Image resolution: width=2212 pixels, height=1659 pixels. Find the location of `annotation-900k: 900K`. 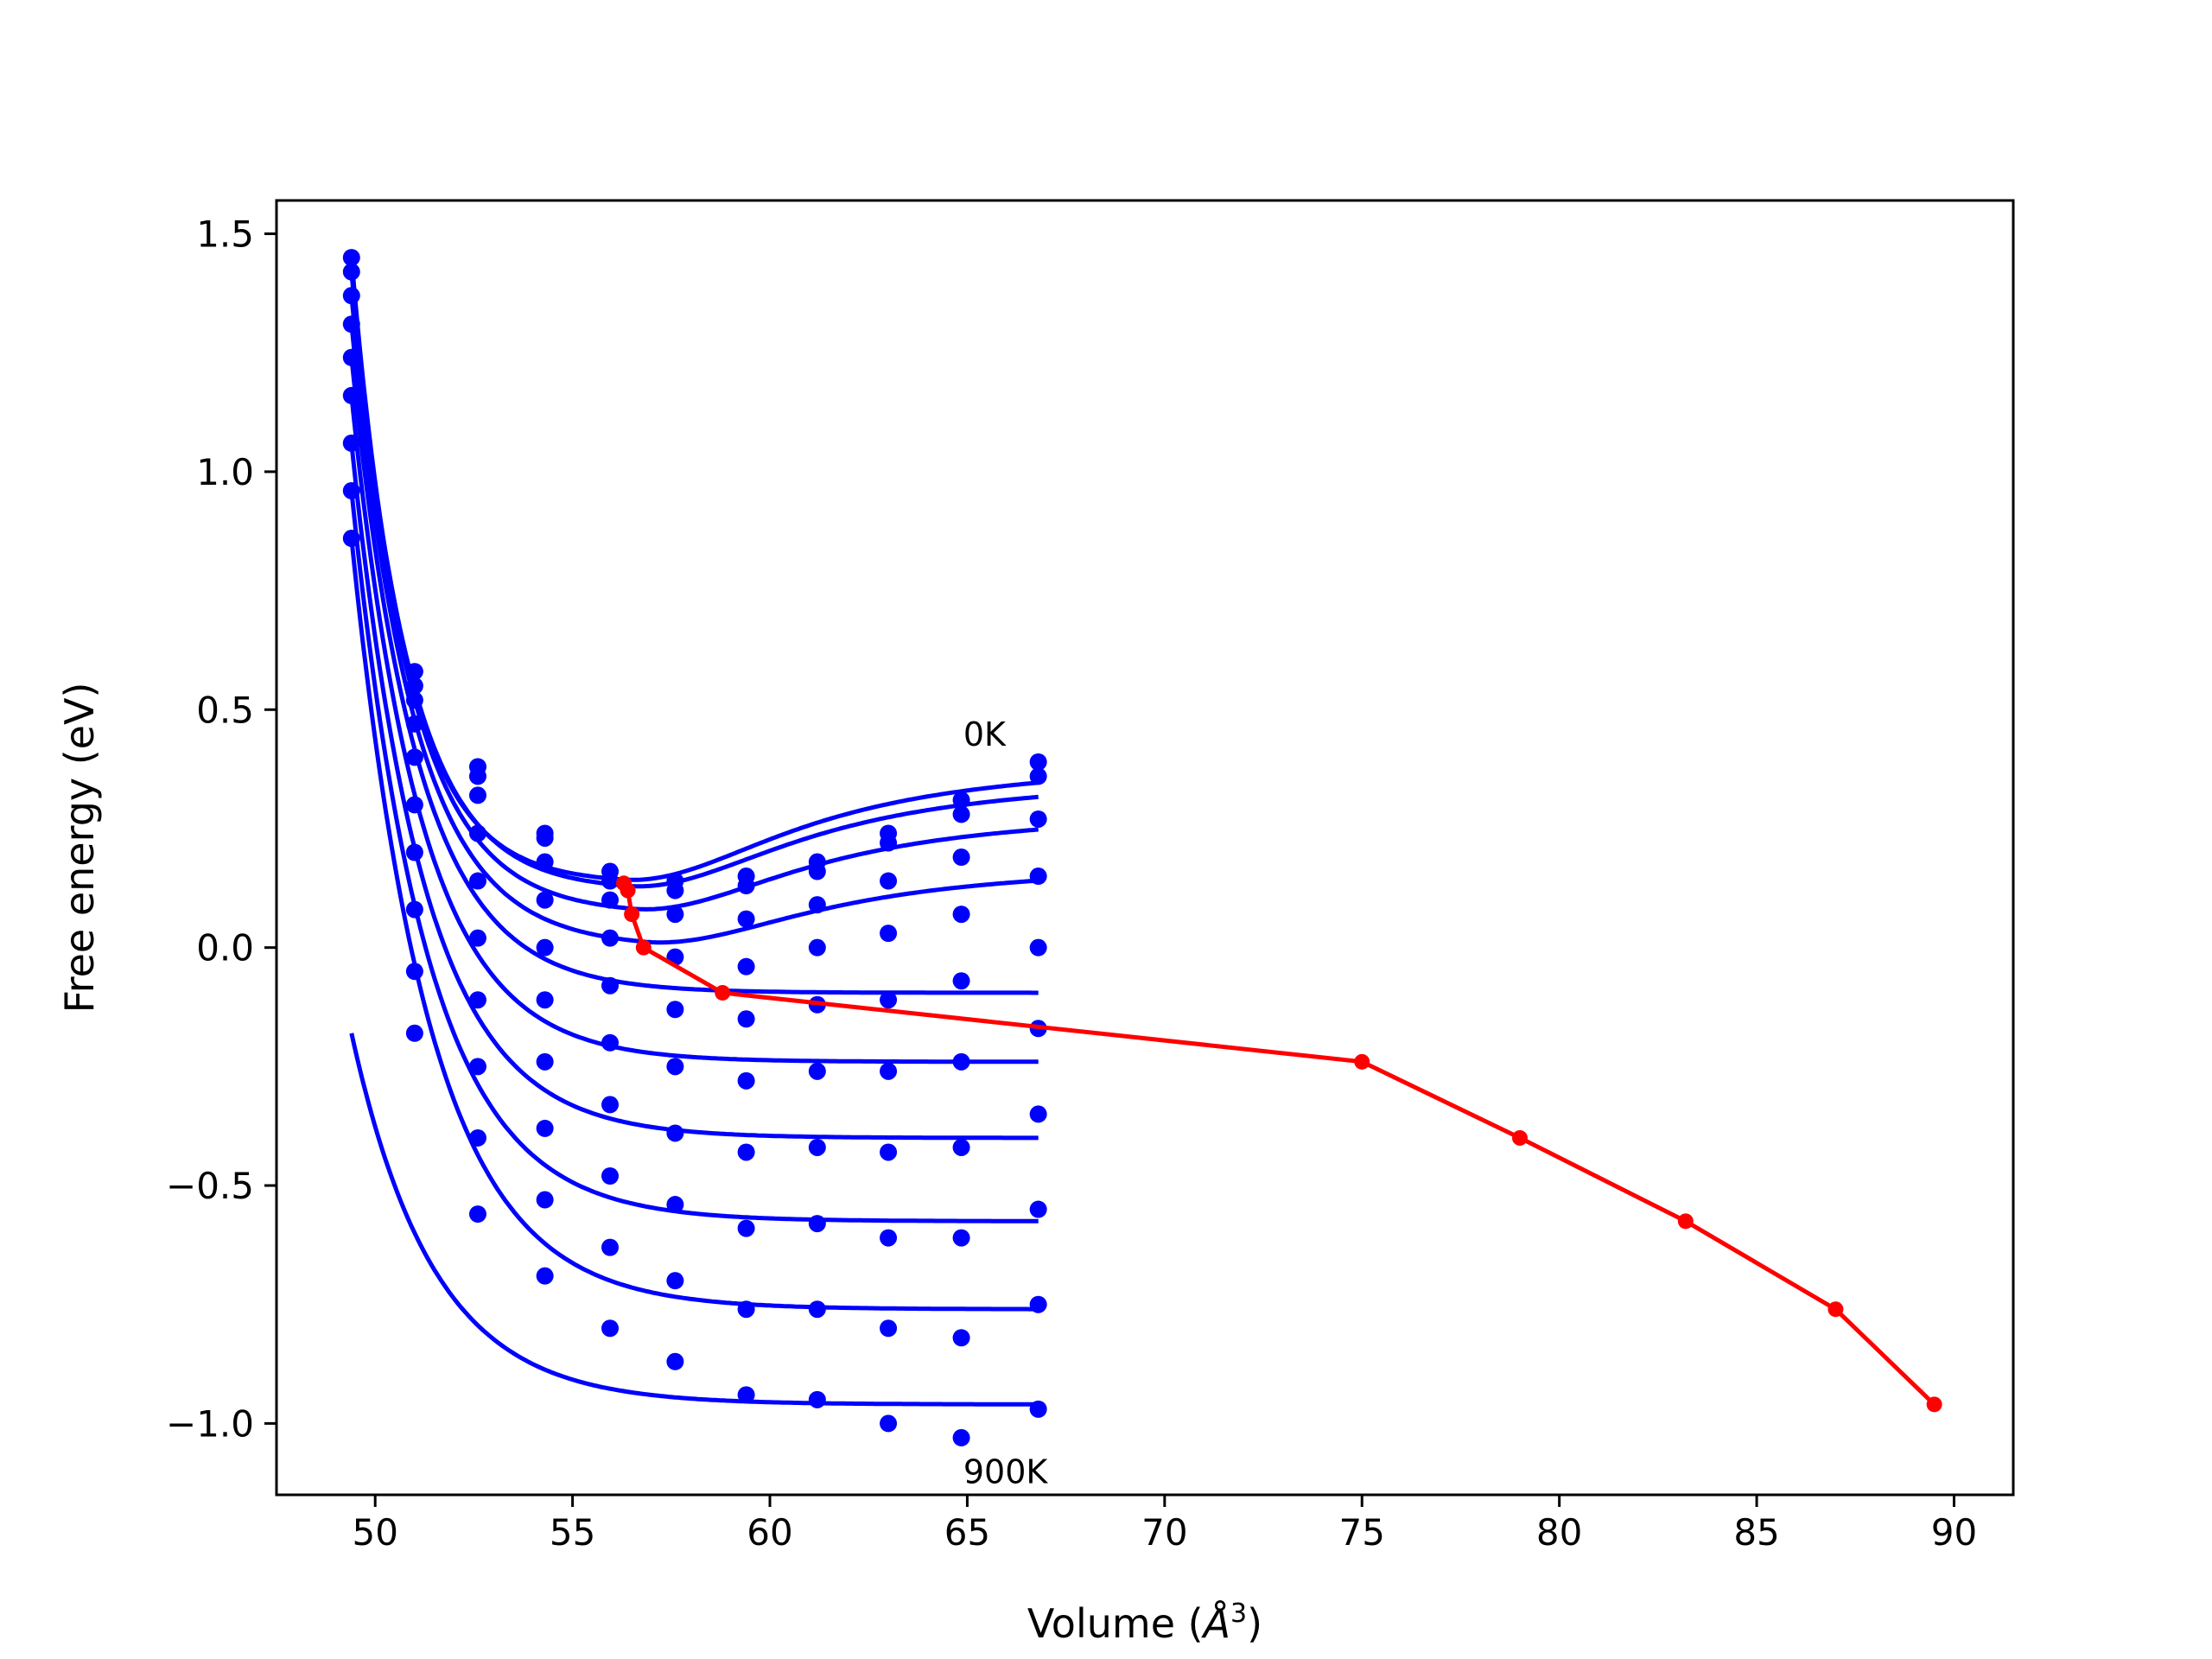

annotation-900k: 900K is located at coordinates (1006, 1471).